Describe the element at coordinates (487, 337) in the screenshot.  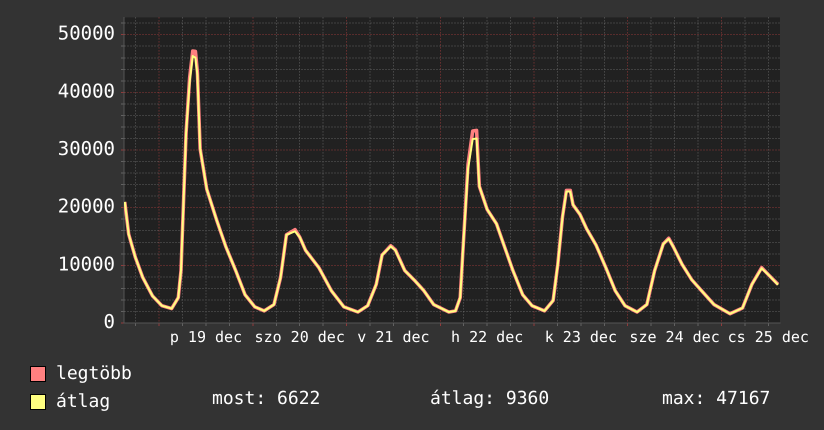
I see `x-tick-label: h 22 dec` at that location.